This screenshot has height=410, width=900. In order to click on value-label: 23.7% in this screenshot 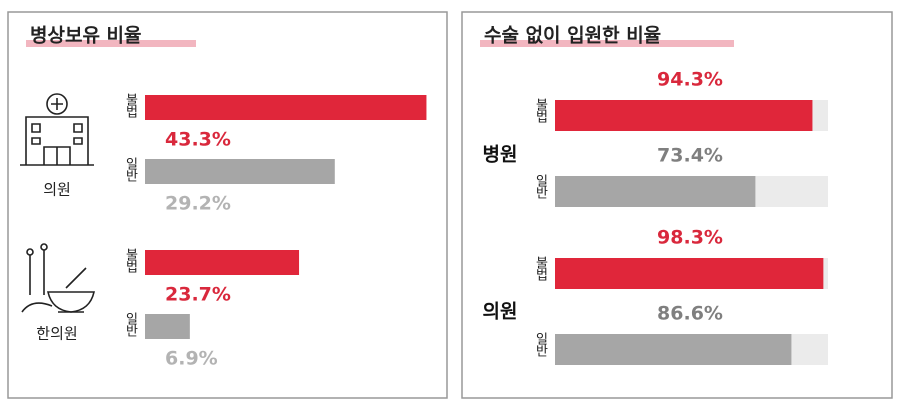, I will do `click(198, 295)`.